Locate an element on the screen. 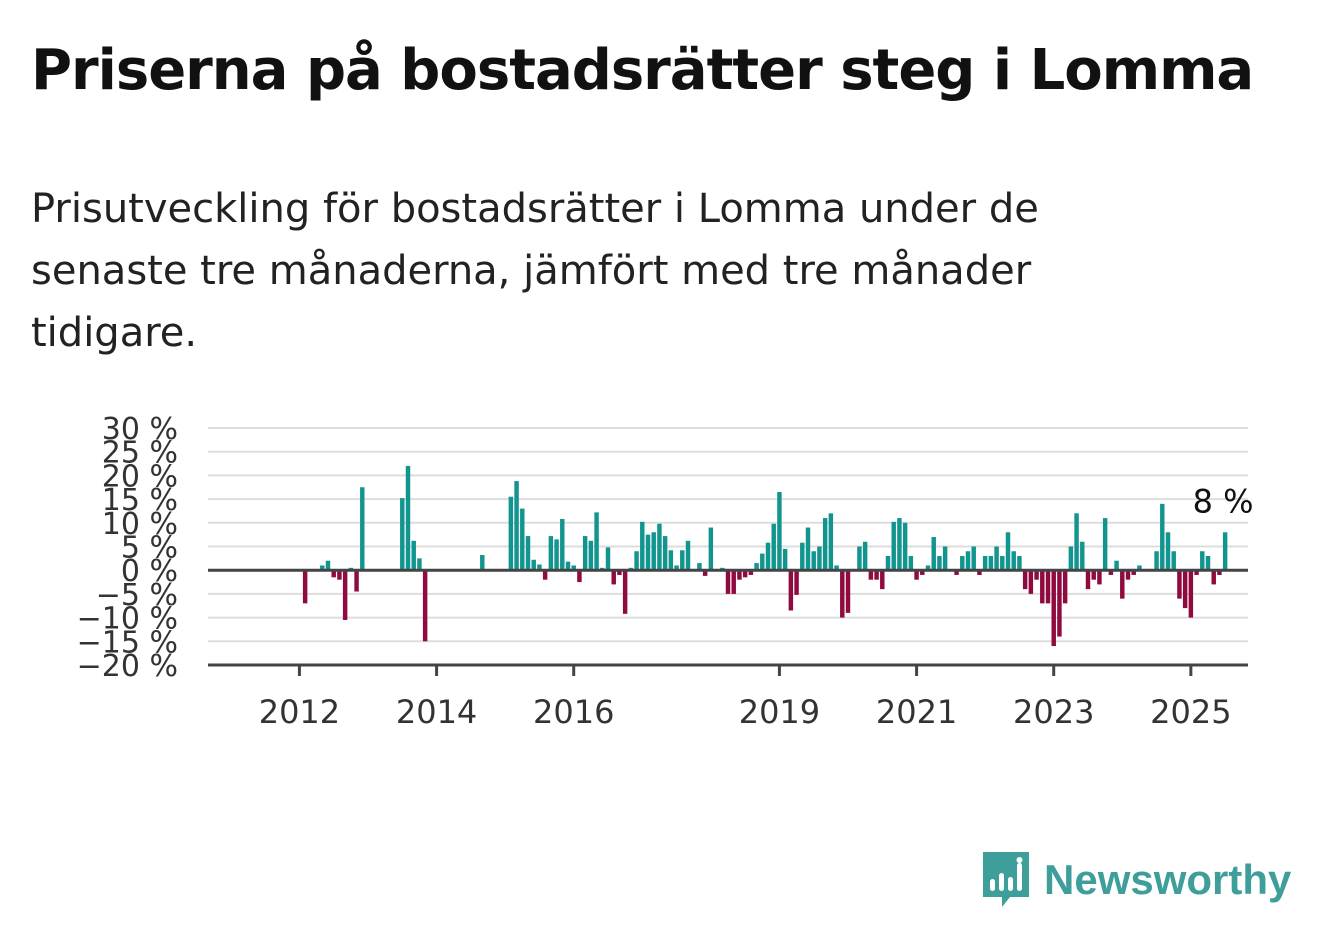 The height and width of the screenshot is (939, 1322). y-tick-label: 30 % is located at coordinates (140, 429).